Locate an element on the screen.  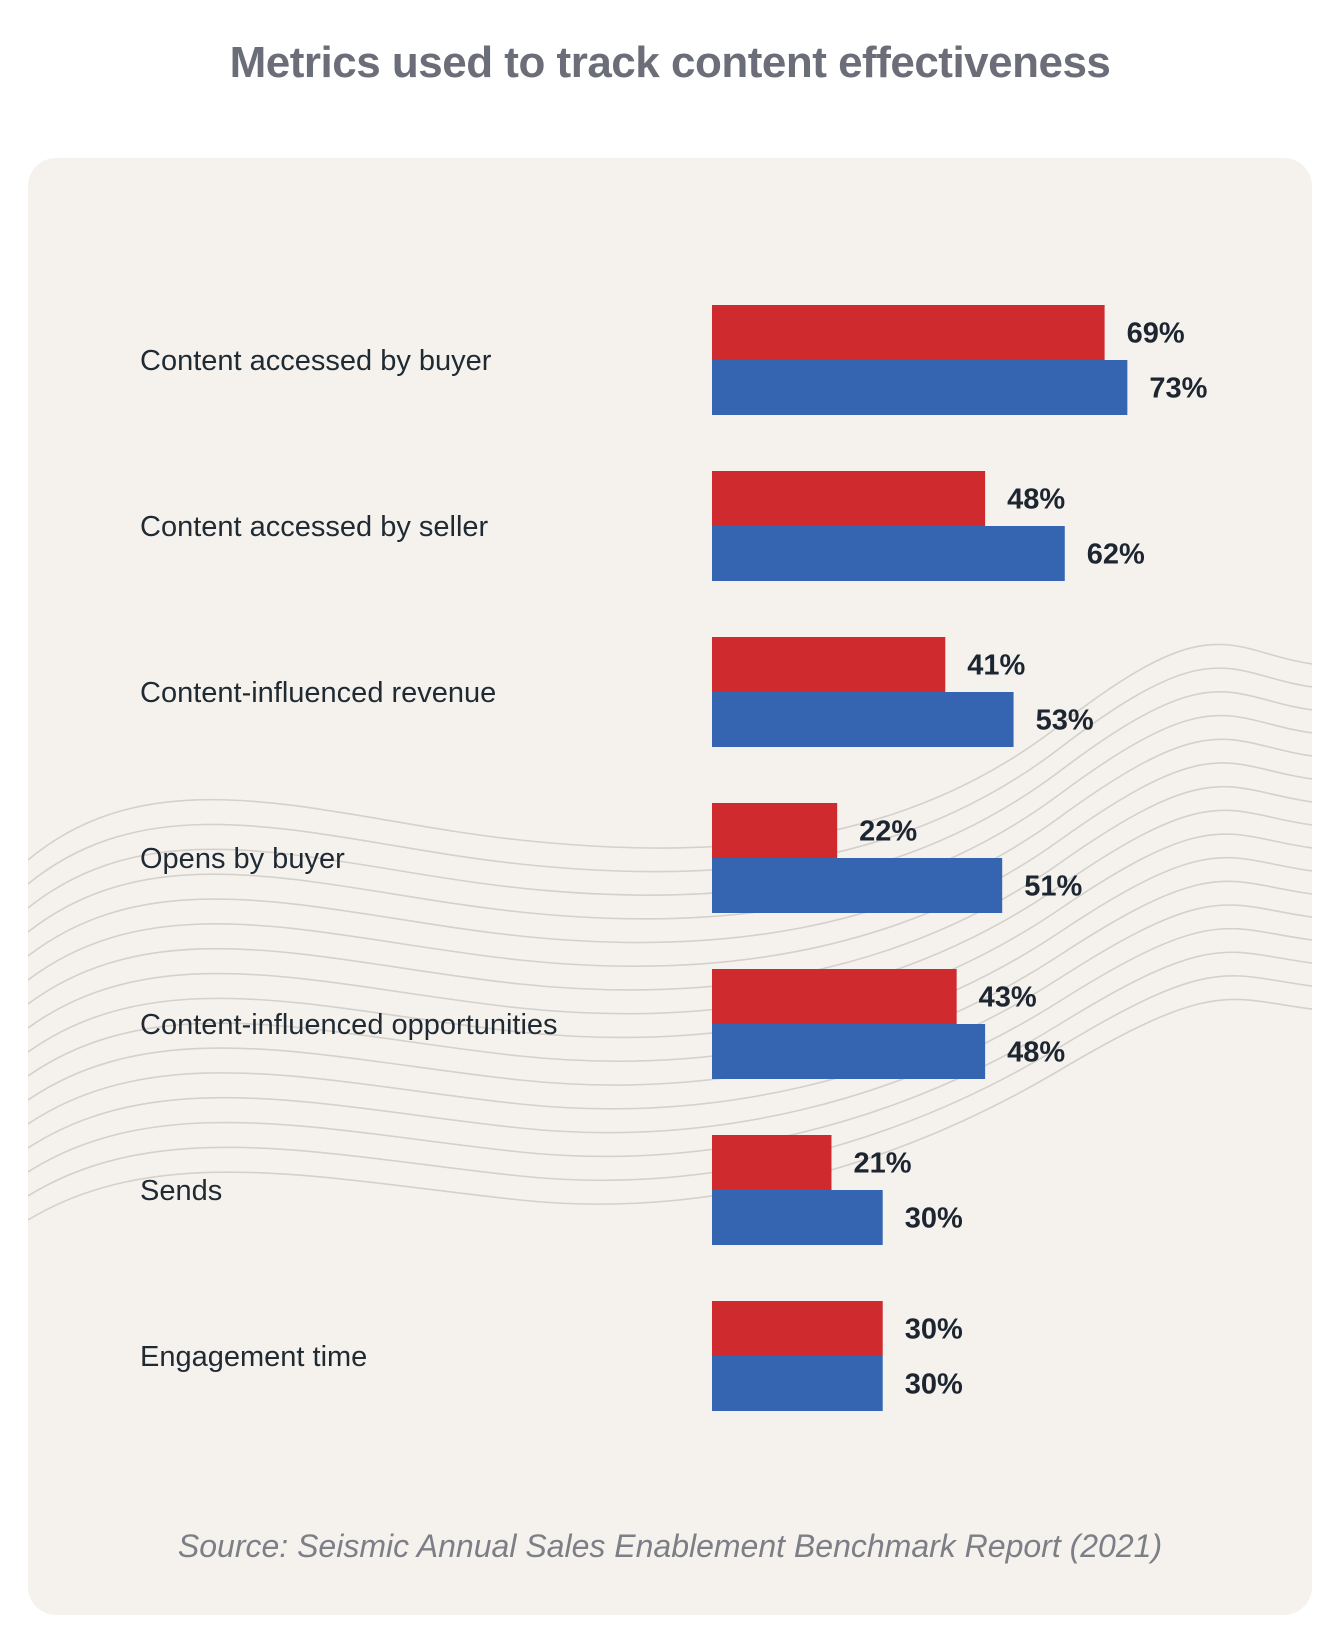
category-label: Opens by buyer is located at coordinates (242, 859).